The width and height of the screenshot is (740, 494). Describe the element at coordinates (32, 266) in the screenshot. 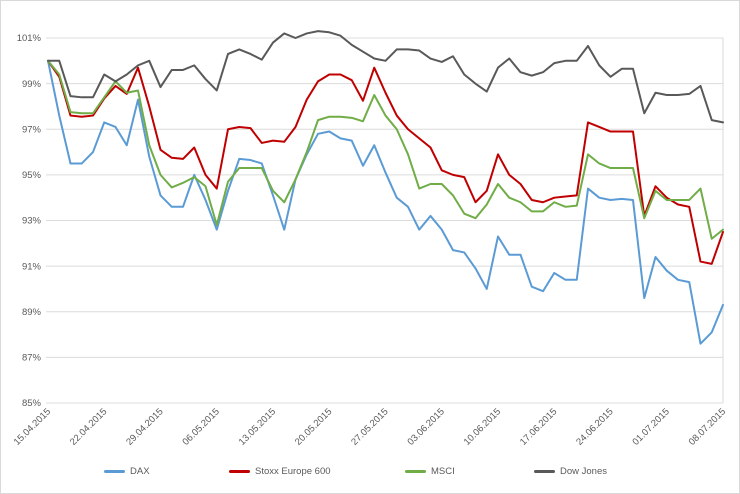

I see `y-tick-label: 91%` at that location.